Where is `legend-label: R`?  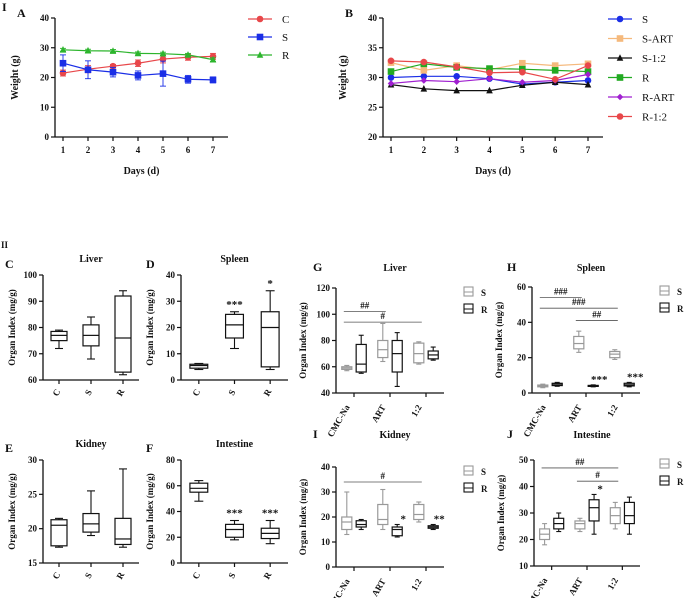
legend-label: R is located at coordinates (680, 482).